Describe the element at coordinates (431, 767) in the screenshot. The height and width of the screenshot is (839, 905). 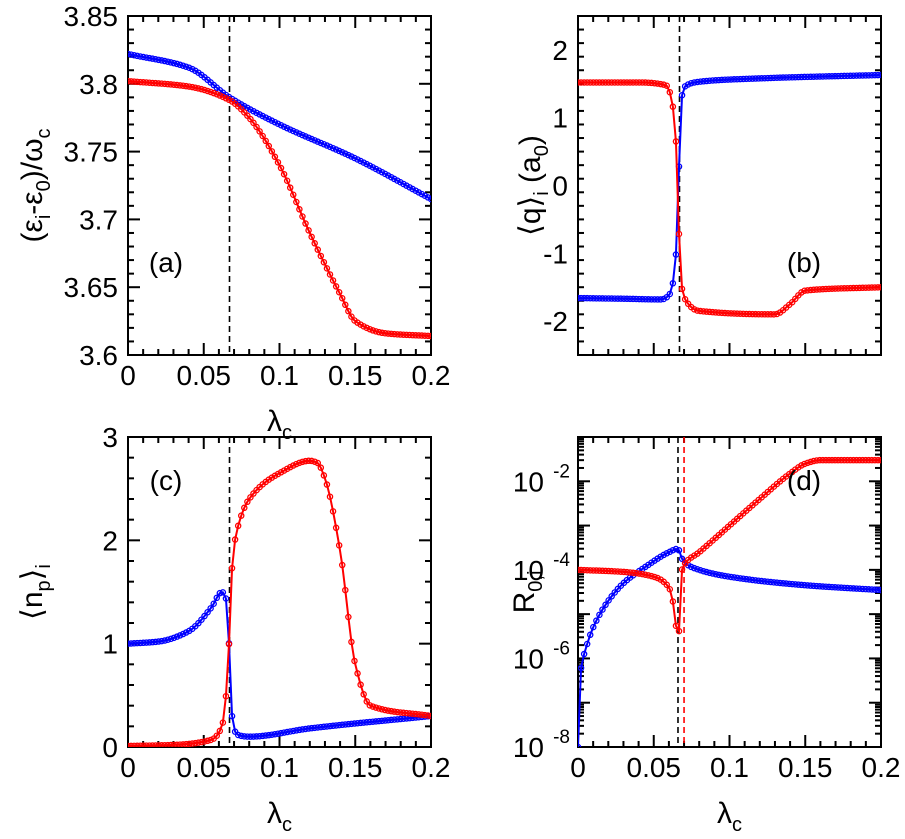
I see `x-tick-label: 0.2` at that location.